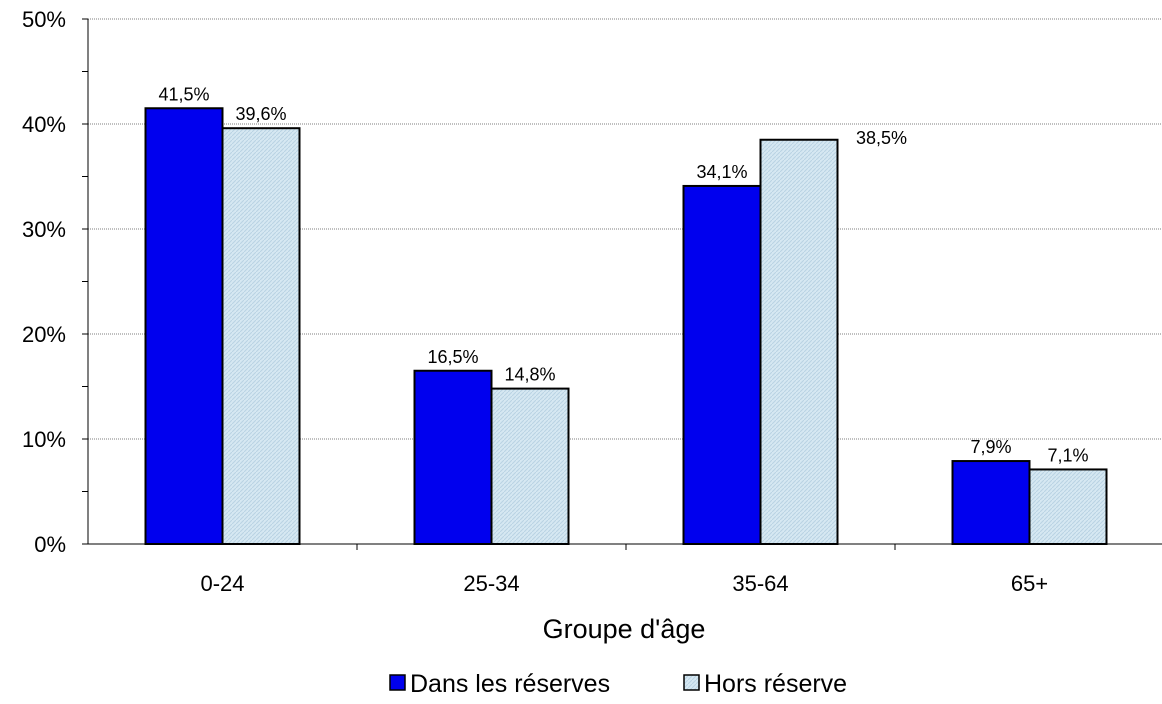 The height and width of the screenshot is (704, 1162). Describe the element at coordinates (44, 124) in the screenshot. I see `y-tick-label: 40%` at that location.